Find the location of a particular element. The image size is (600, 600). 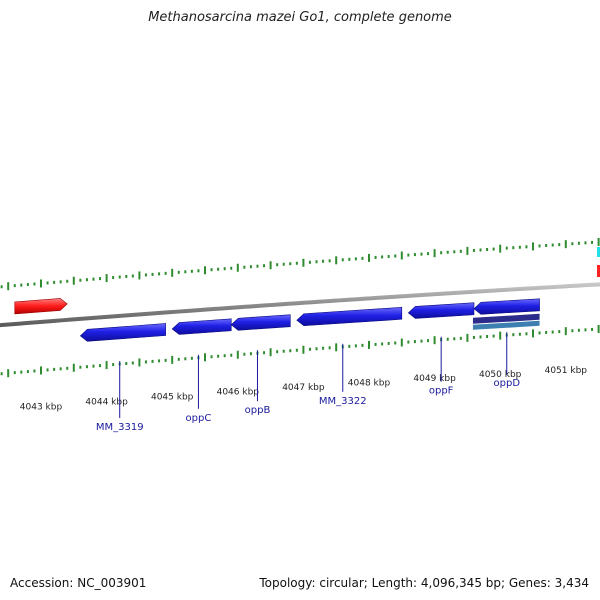

gene-arrows is located at coordinates (277, 320).